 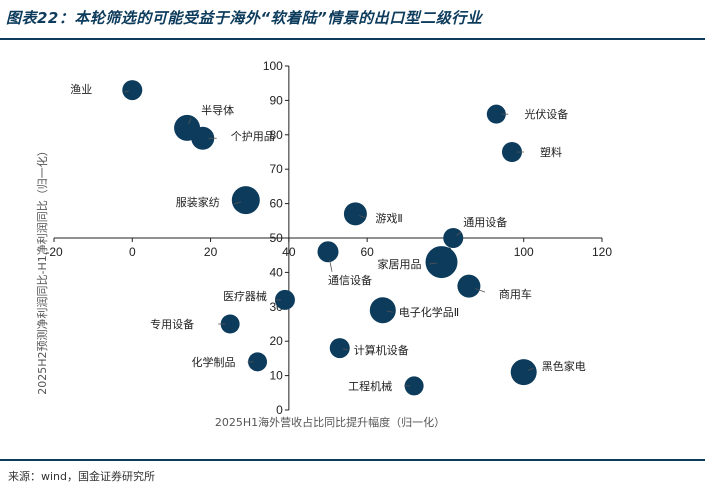 I want to click on y-axis-title: 2025H2预测净利润同比-H1净利润同比（归一化）, so click(x=42, y=270).